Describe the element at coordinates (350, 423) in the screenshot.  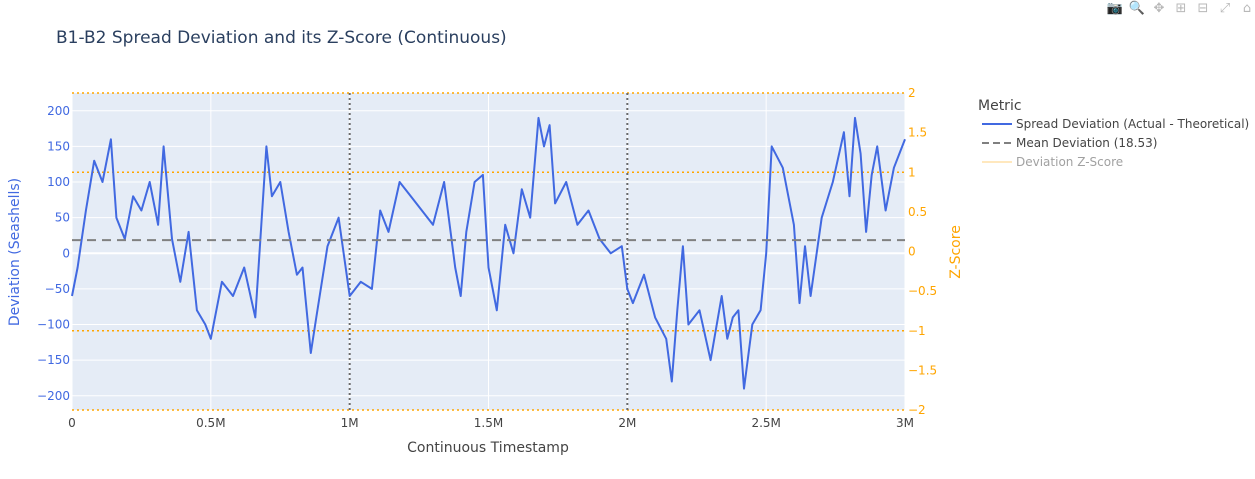
I see `x-tick-label: 1M` at that location.